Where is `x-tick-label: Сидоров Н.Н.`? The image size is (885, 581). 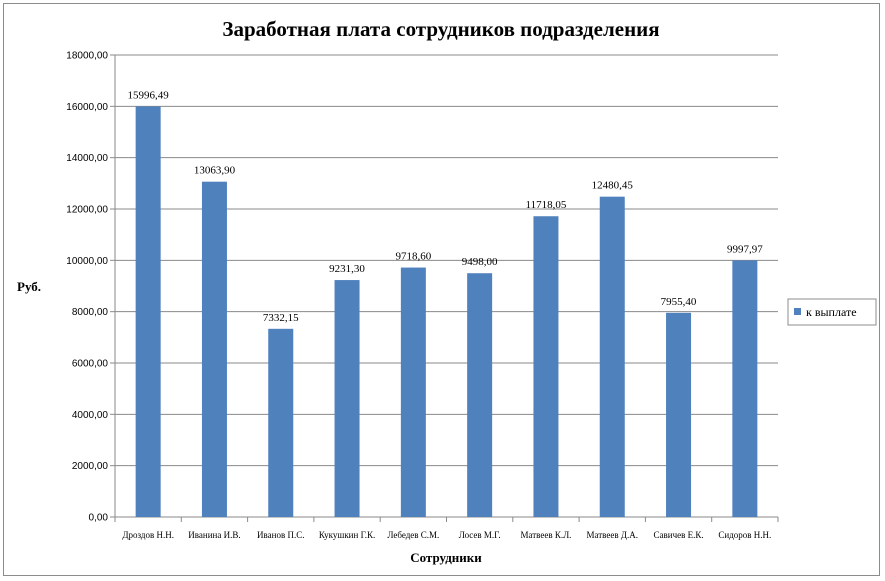
x-tick-label: Сидоров Н.Н. is located at coordinates (744, 535).